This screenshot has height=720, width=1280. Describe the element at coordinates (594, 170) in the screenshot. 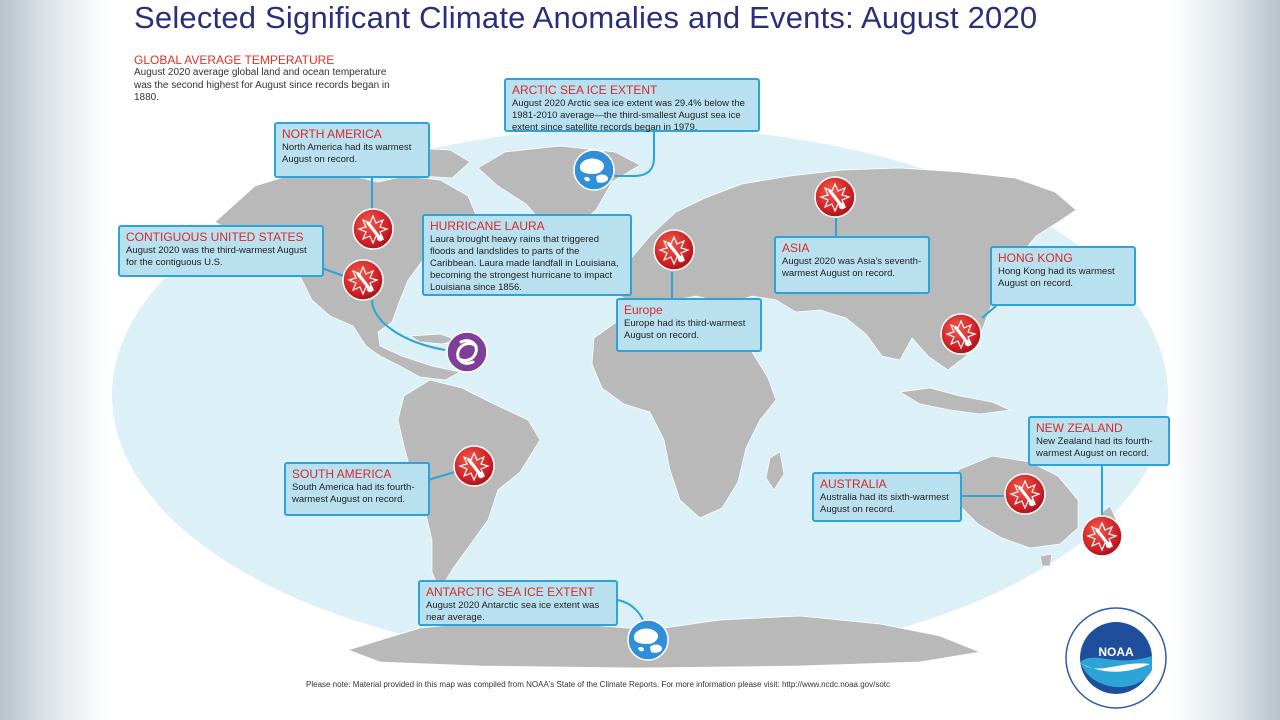

I see `marker-arctic-ice` at that location.